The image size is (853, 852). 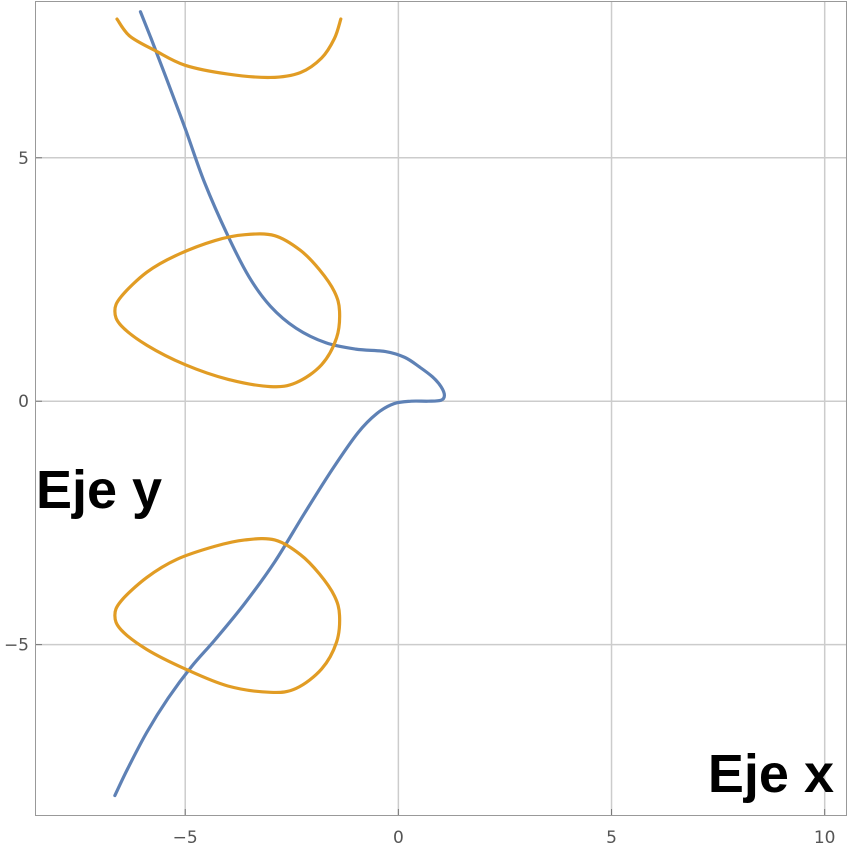 What do you see at coordinates (23, 159) in the screenshot?
I see `y-tick-label: 5` at bounding box center [23, 159].